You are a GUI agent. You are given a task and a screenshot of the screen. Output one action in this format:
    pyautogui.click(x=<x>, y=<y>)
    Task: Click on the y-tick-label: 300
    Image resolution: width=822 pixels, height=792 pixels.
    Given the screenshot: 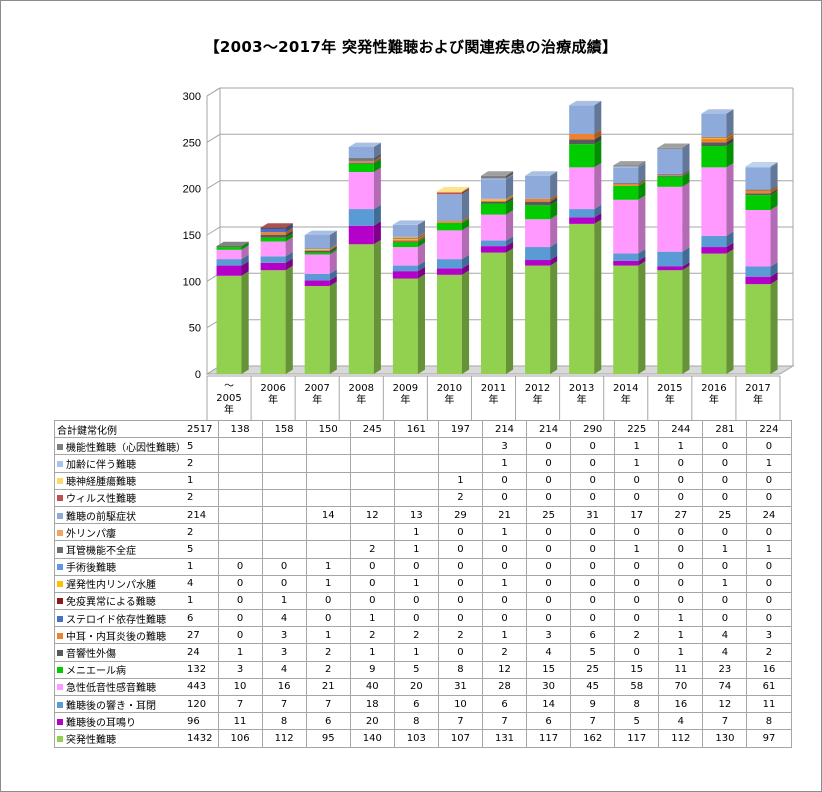 What is the action you would take?
    pyautogui.click(x=192, y=97)
    